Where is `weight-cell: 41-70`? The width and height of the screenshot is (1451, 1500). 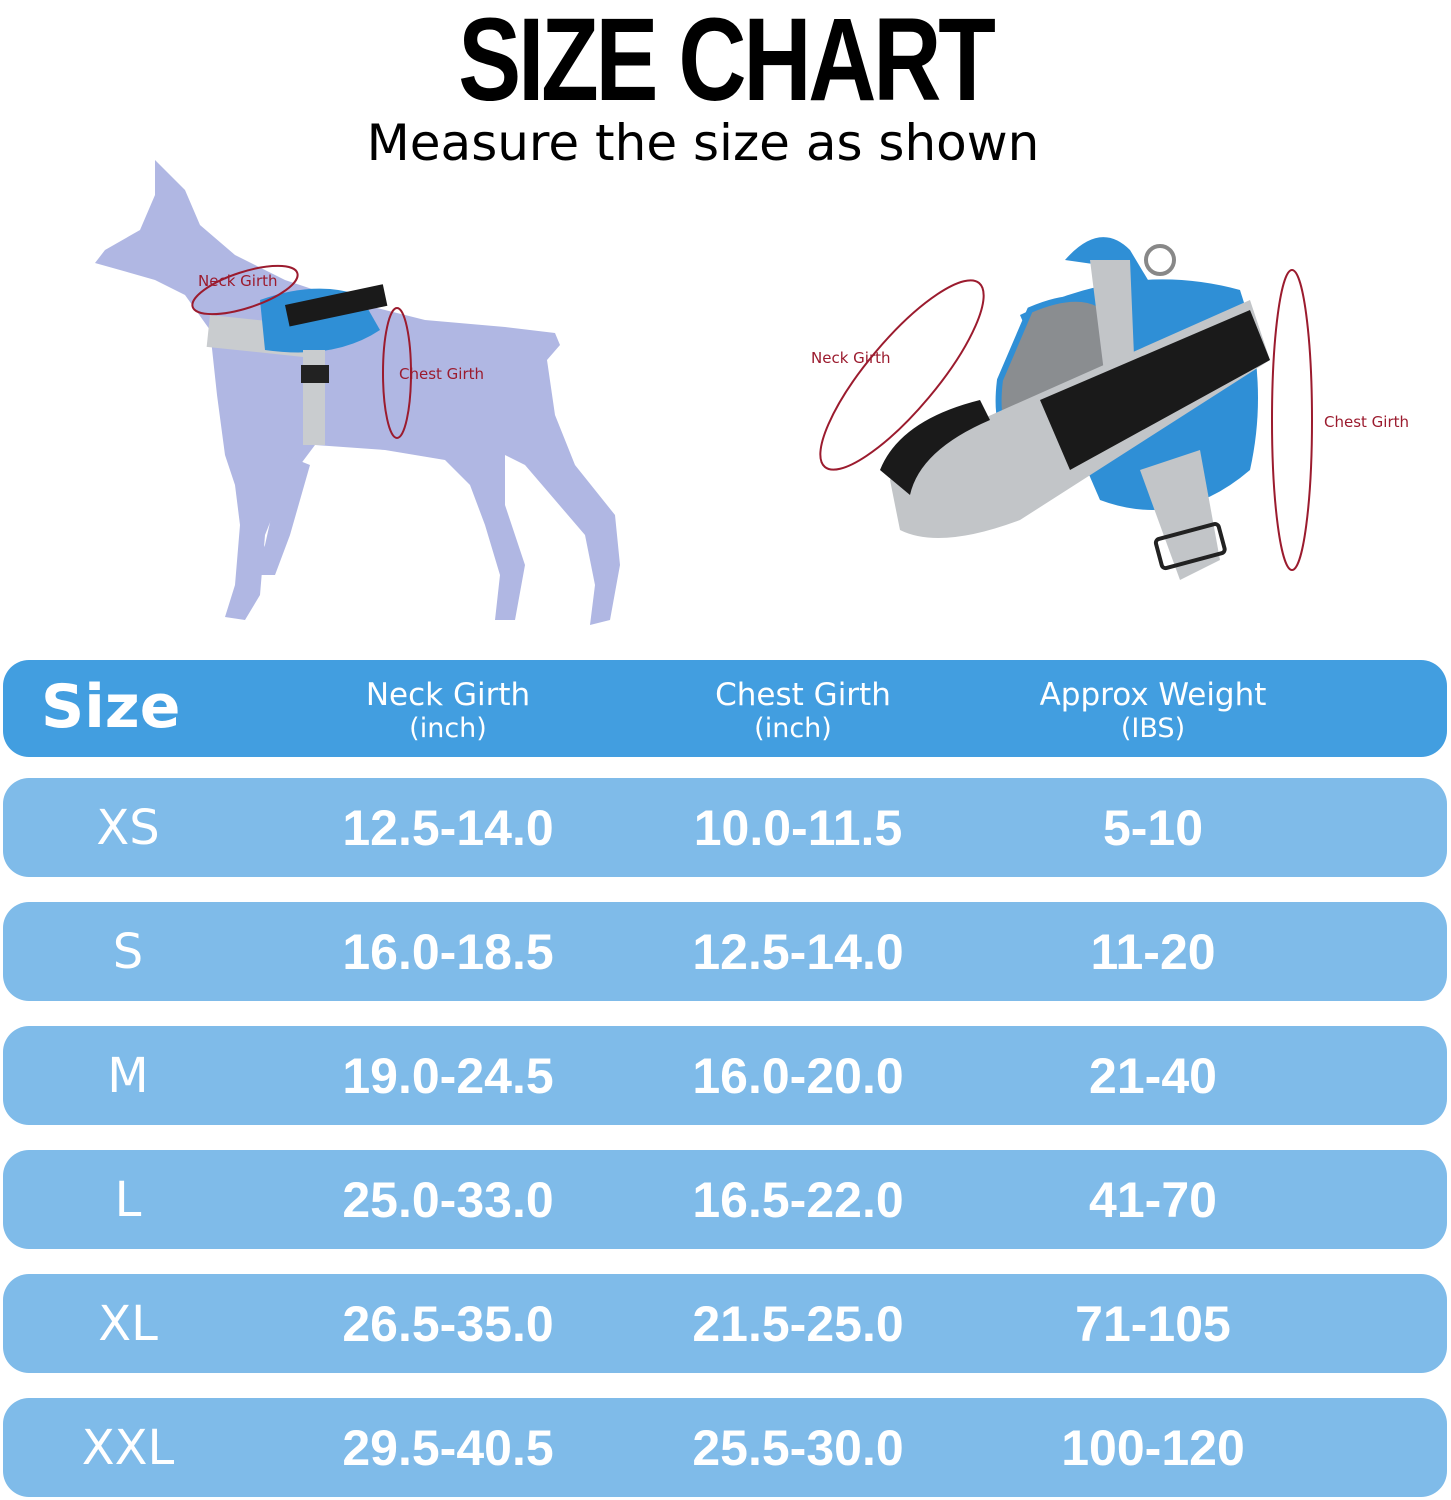
weight-cell: 41-70 is located at coordinates (1153, 1199).